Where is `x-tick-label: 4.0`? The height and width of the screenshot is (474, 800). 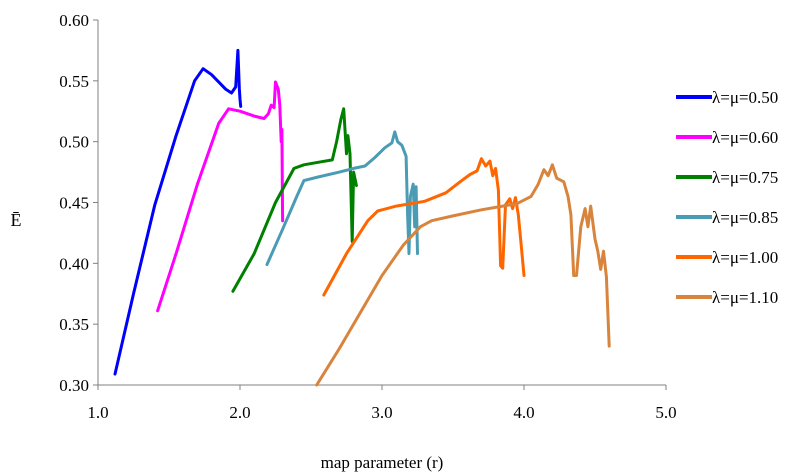
x-tick-label: 4.0 is located at coordinates (523, 412).